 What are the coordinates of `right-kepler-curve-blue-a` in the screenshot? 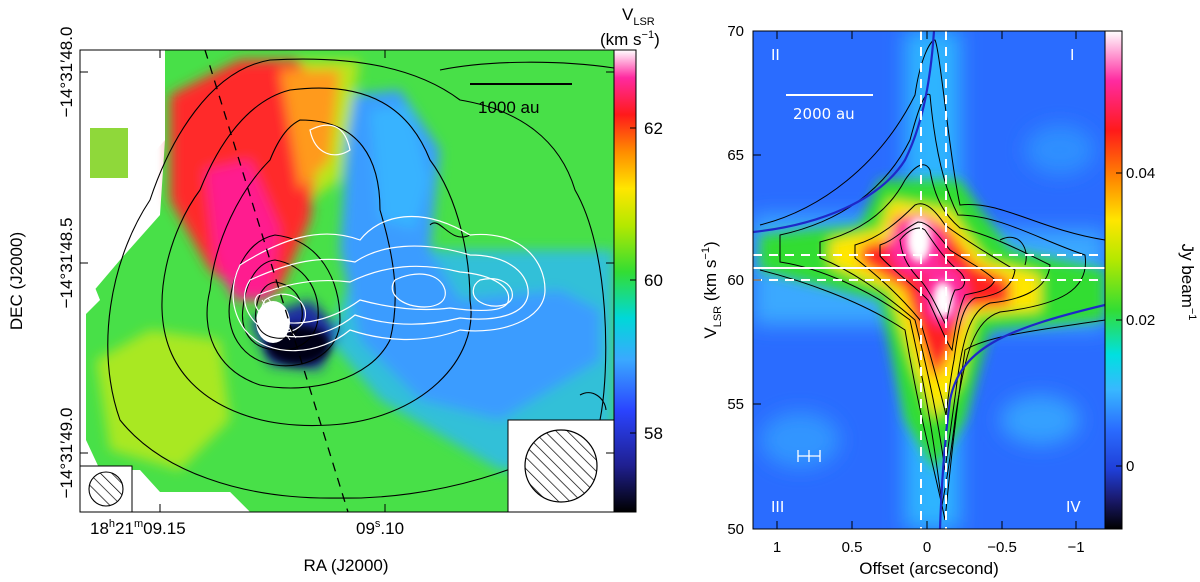 It's located at (844, 132).